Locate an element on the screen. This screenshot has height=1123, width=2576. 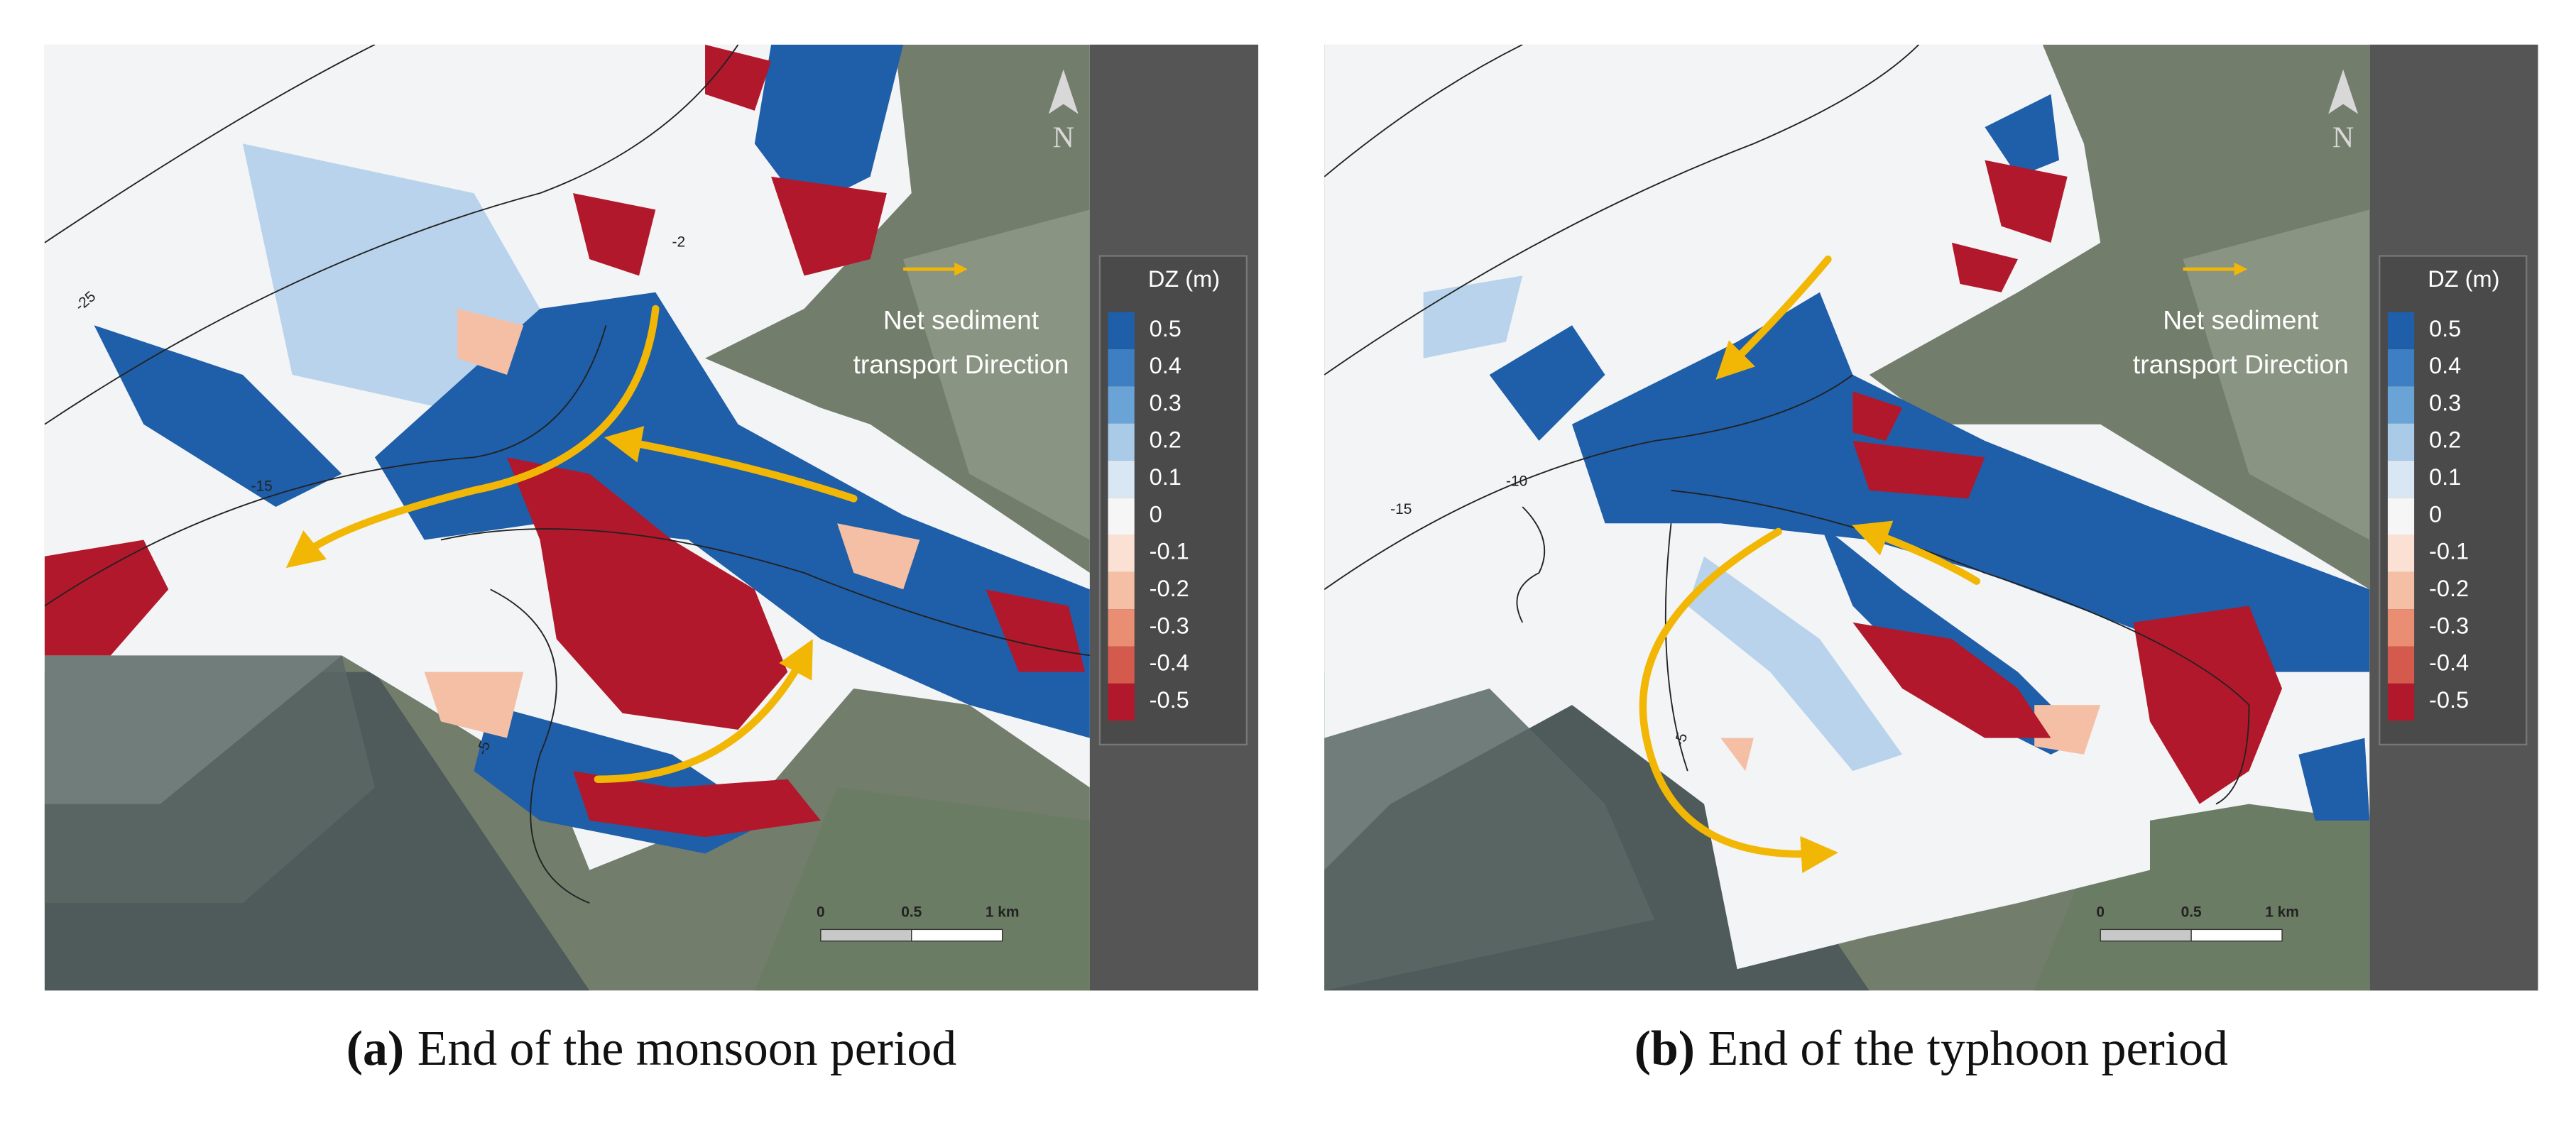
caption: (b) End of the typhoon period is located at coordinates (1931, 1049).